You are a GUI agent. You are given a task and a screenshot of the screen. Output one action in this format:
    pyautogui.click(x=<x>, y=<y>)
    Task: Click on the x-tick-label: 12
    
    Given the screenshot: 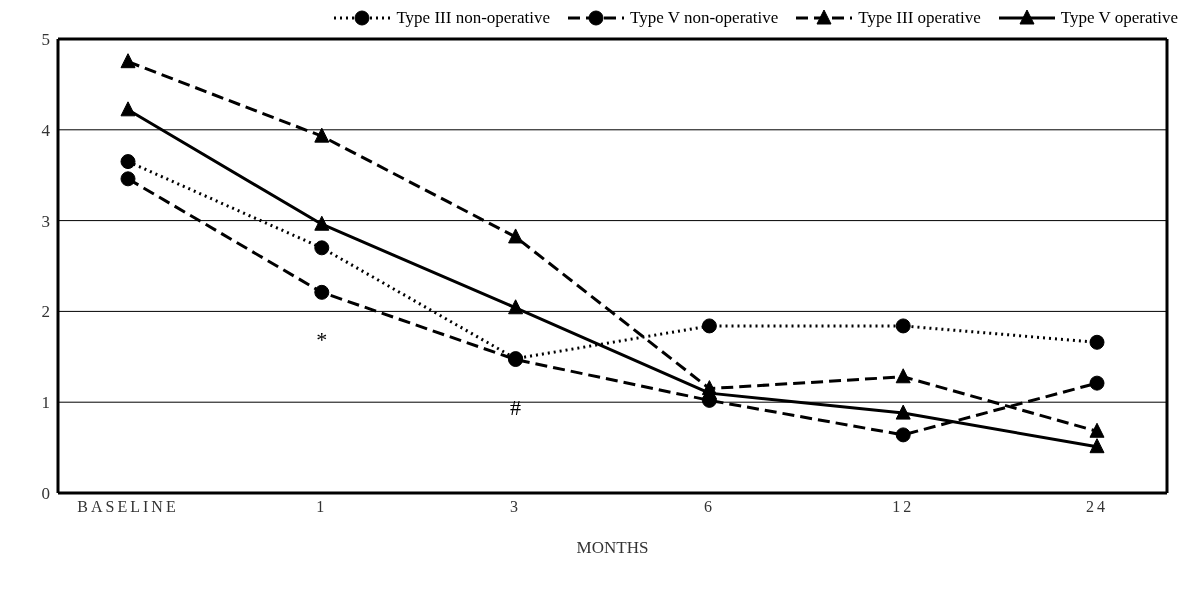 What is the action you would take?
    pyautogui.click(x=903, y=507)
    